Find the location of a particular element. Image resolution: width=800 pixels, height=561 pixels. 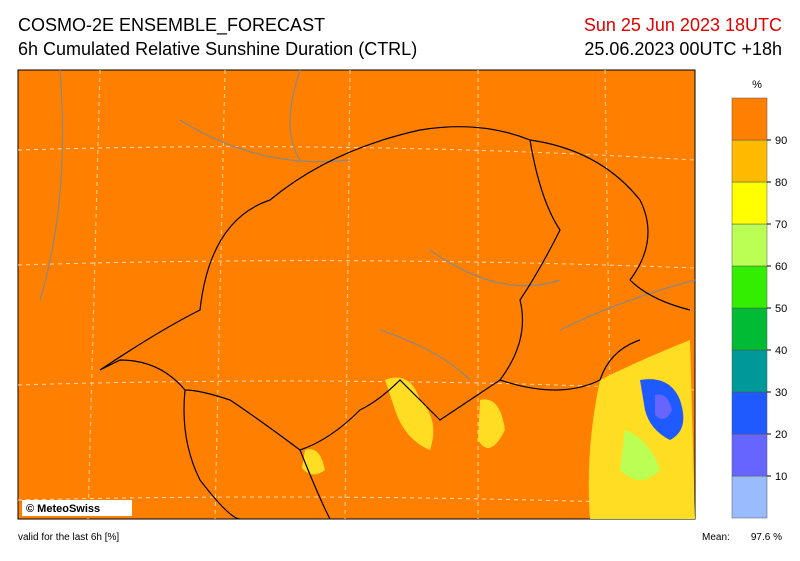

colorbar-tick-label: 40 is located at coordinates (781, 351).